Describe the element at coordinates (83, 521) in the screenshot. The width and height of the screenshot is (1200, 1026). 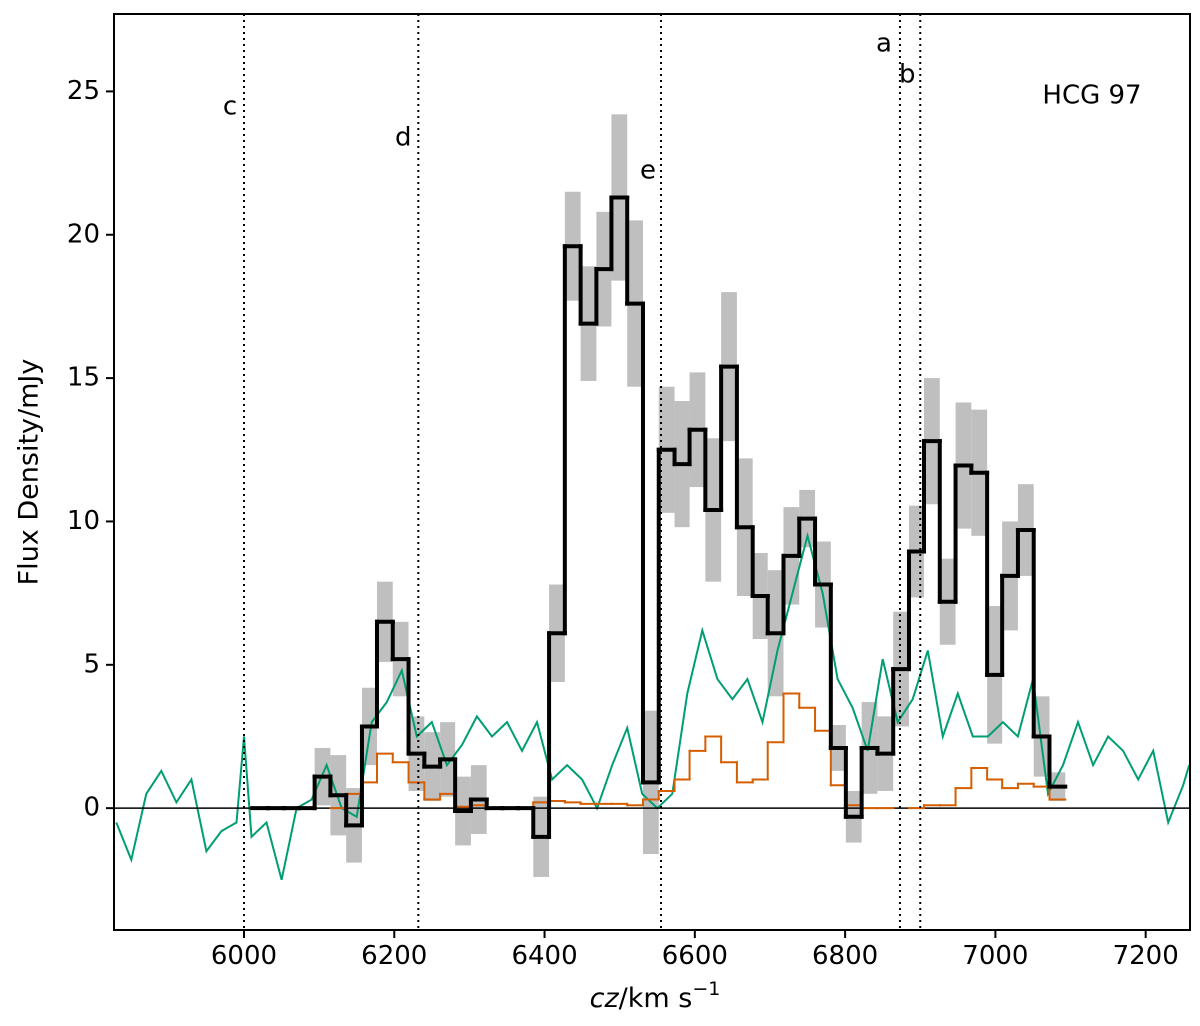
I see `y-tick-label: 10` at that location.